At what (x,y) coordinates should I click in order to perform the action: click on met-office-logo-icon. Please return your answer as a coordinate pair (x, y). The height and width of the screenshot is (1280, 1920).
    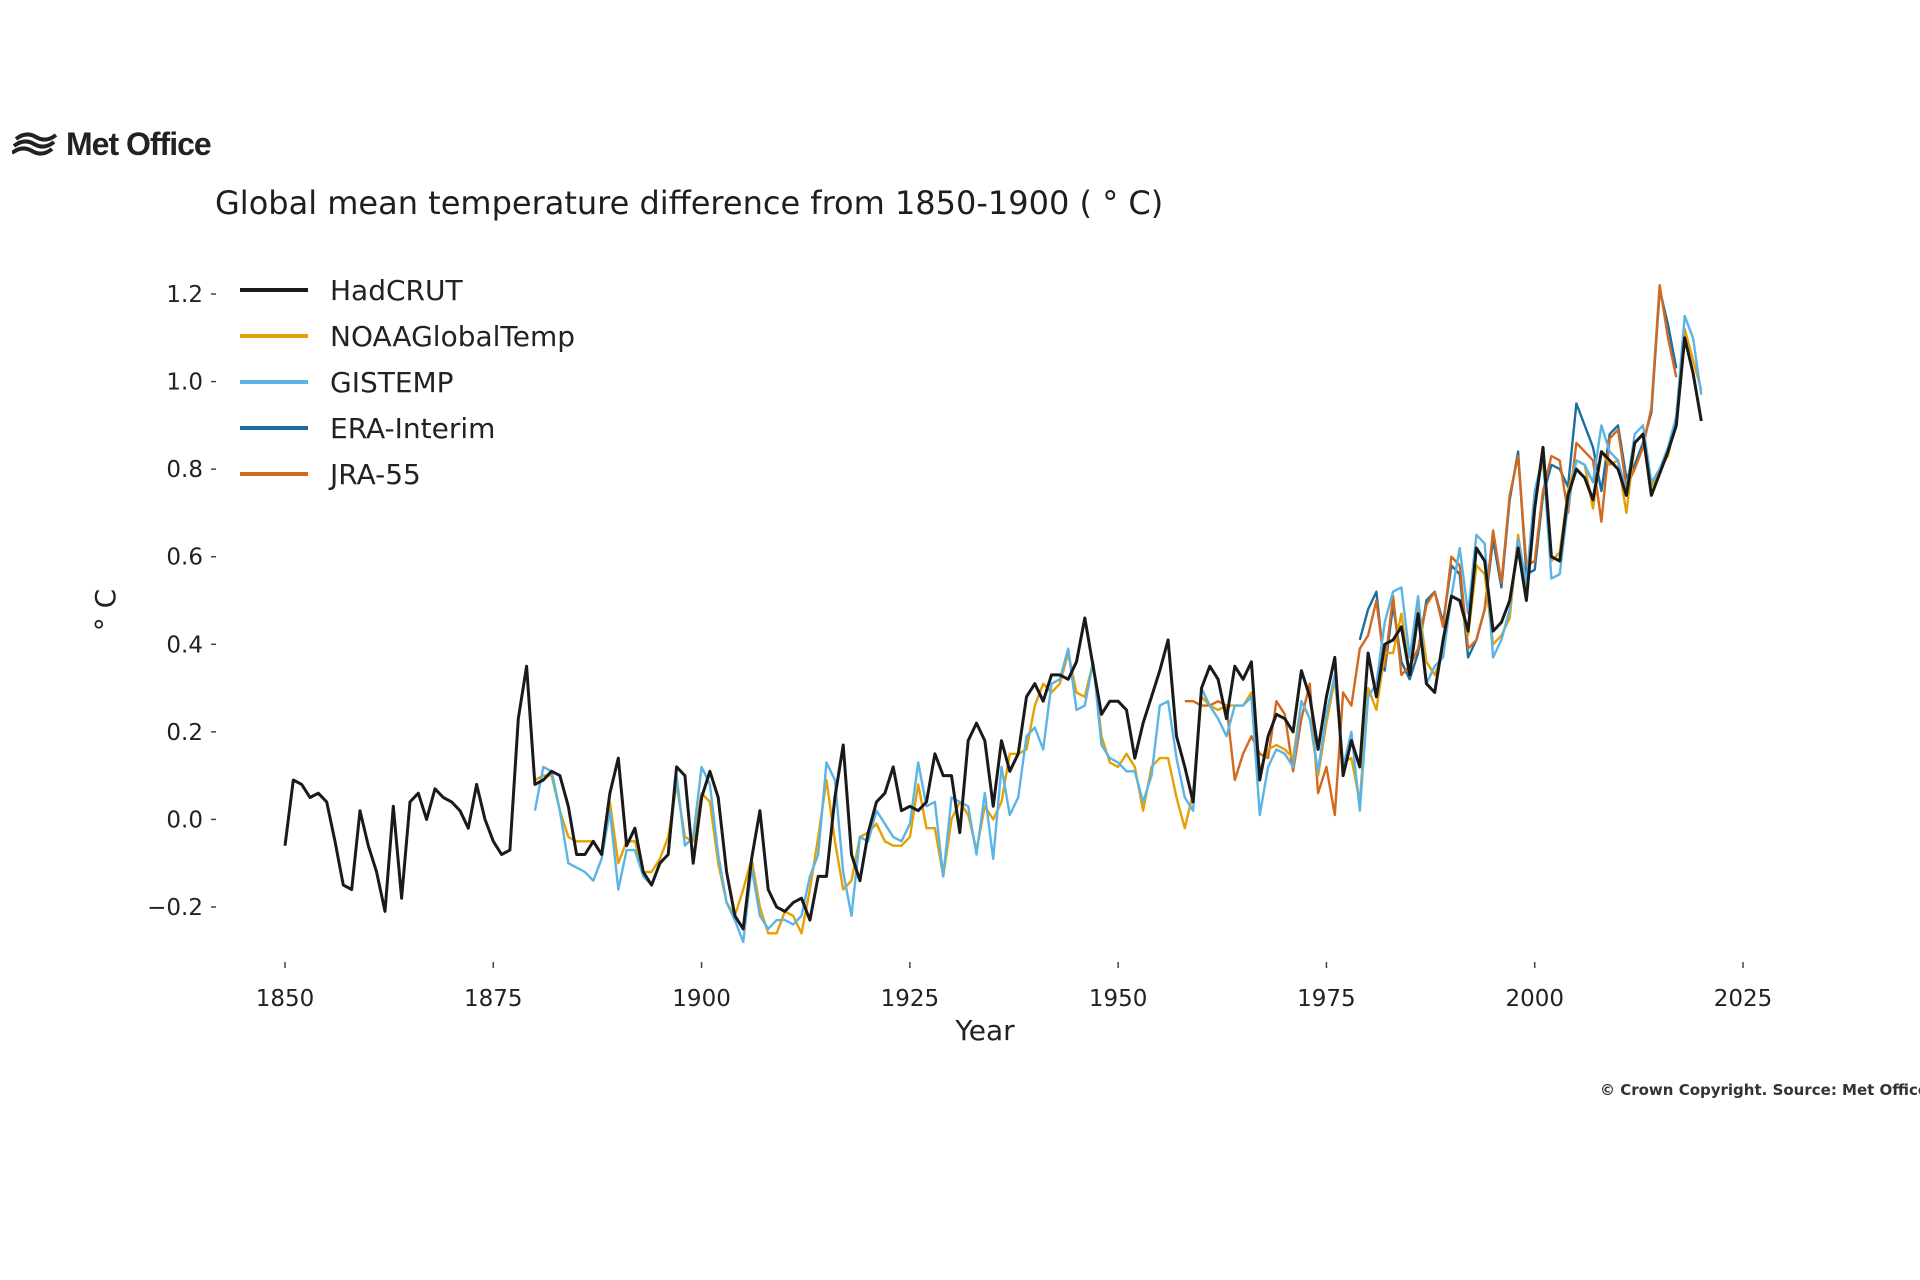
    Looking at the image, I should click on (35, 144).